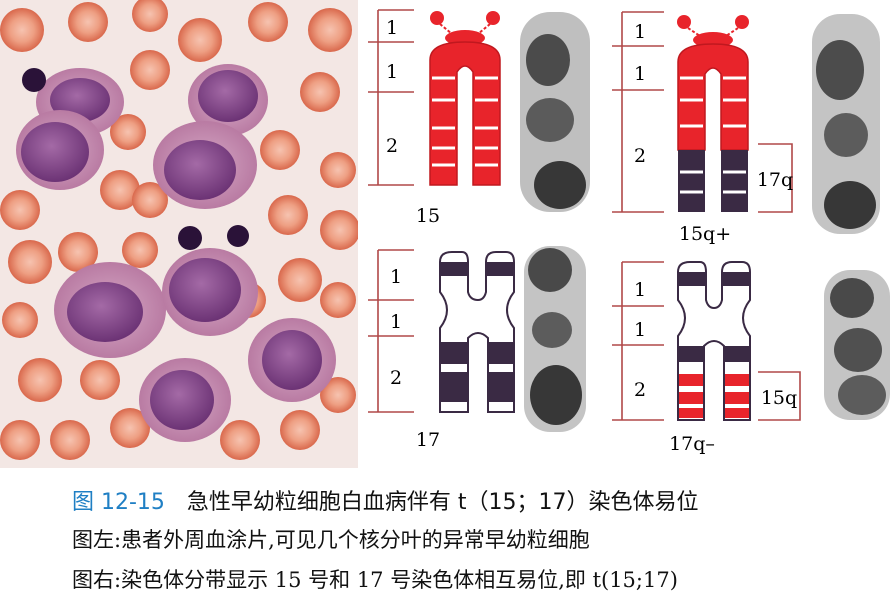 The image size is (895, 609). What do you see at coordinates (857, 345) in the screenshot?
I see `photo-chr17q` at bounding box center [857, 345].